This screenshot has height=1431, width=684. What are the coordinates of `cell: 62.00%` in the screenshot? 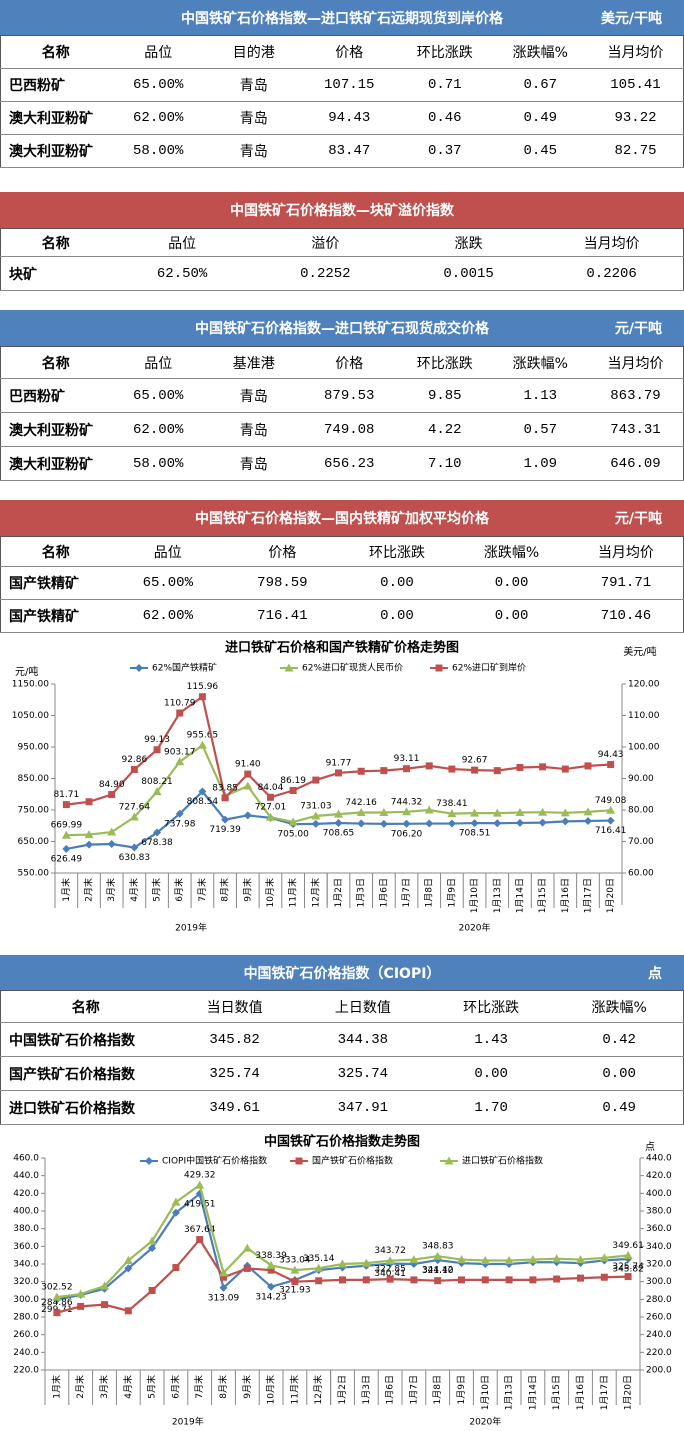 It's located at (168, 616).